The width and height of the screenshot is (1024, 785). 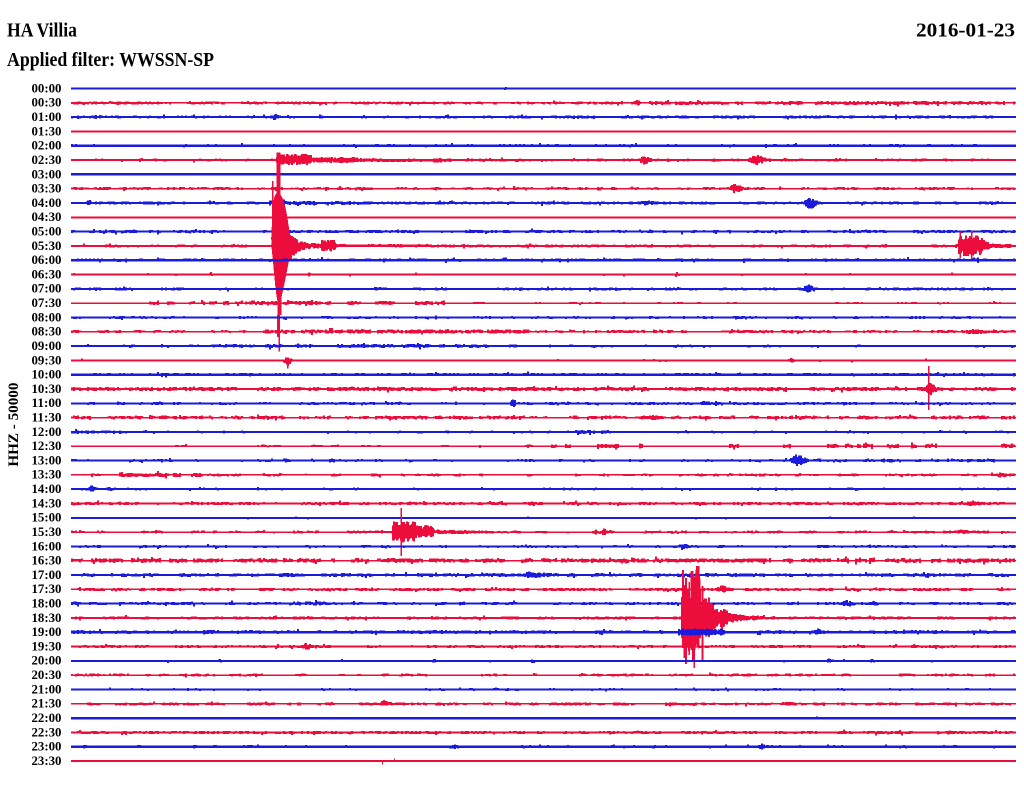 What do you see at coordinates (47, 159) in the screenshot?
I see `svg-text: 02:30` at bounding box center [47, 159].